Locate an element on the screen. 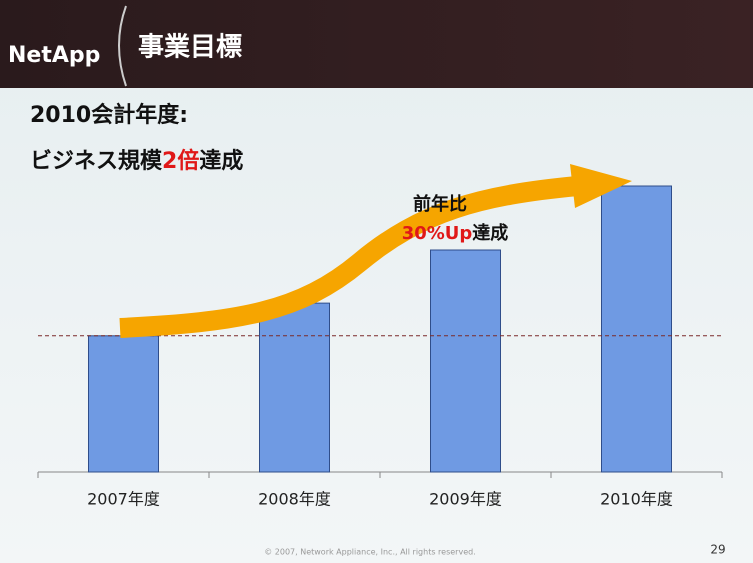 Image resolution: width=753 pixels, height=563 pixels. annotation-line2: 30%Up達成 is located at coordinates (455, 233).